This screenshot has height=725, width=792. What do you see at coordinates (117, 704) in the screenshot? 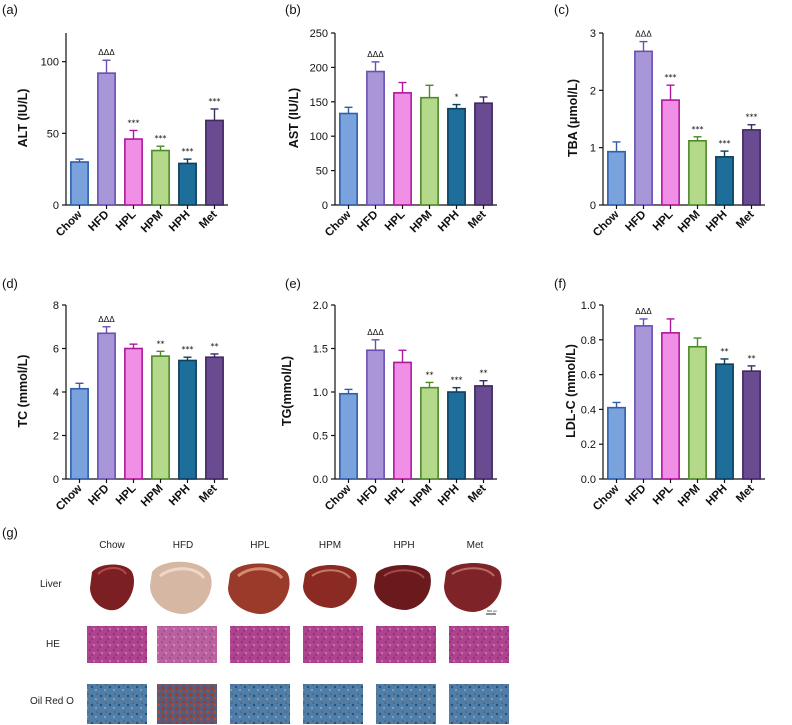
I see `oil-red-image-chow` at bounding box center [117, 704].